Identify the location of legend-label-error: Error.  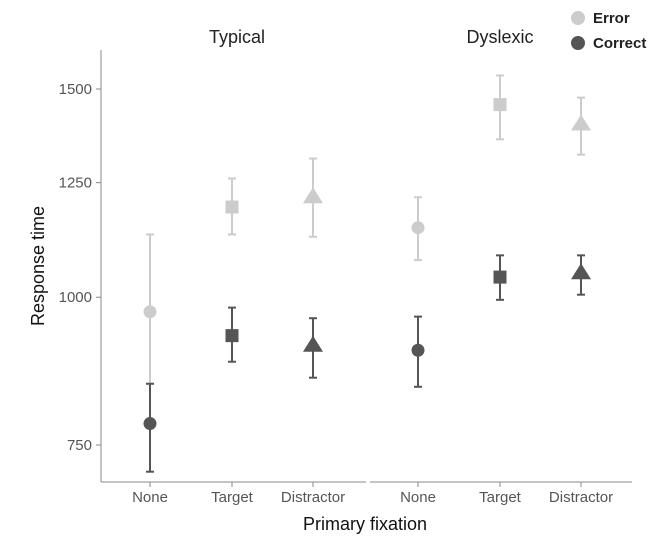
(611, 18).